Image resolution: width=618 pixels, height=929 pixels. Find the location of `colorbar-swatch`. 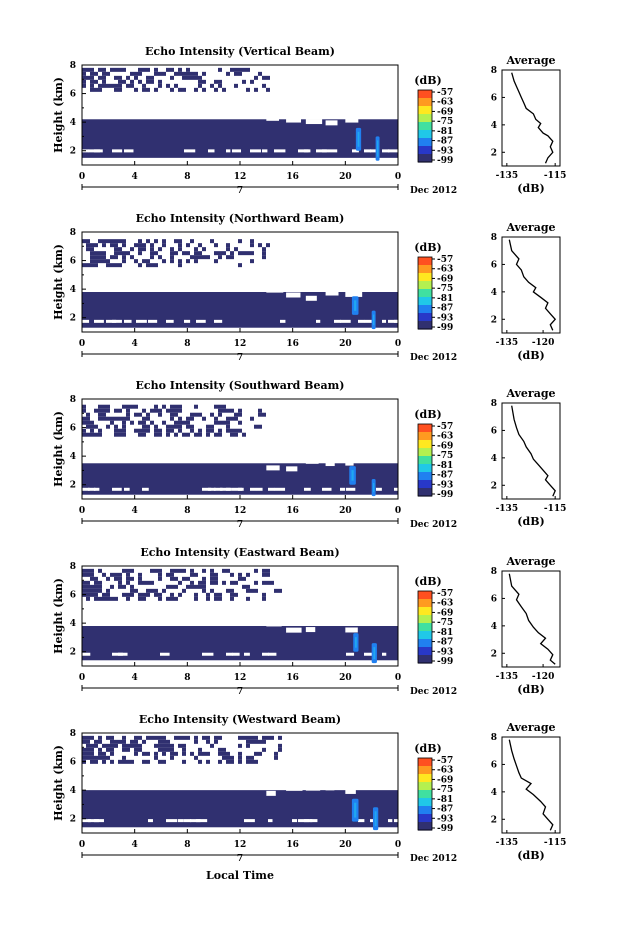

colorbar-swatch is located at coordinates (425, 269).